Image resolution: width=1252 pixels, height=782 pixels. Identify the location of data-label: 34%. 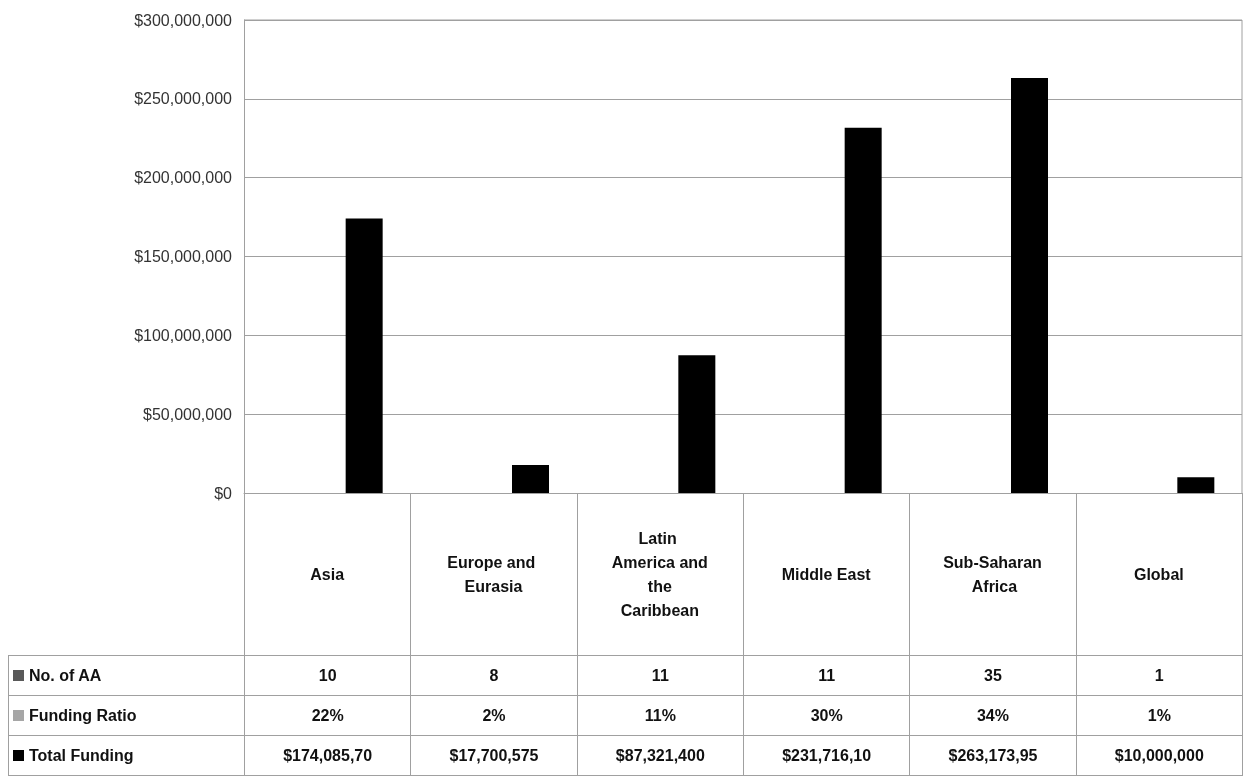
(993, 715).